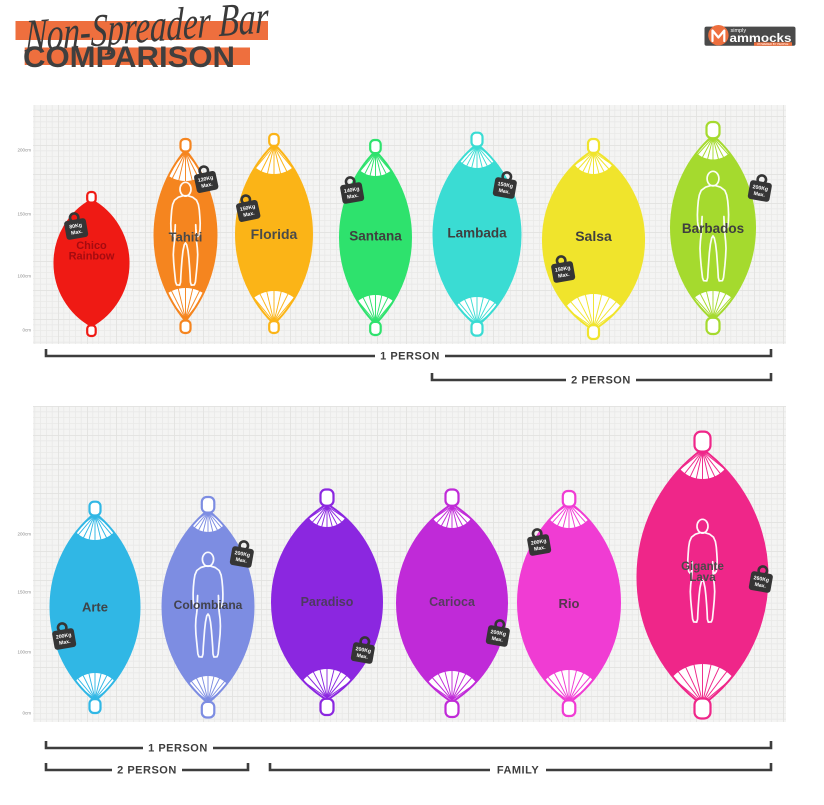 The height and width of the screenshot is (805, 824). What do you see at coordinates (327, 602) in the screenshot?
I see `svg-text: Paradiso` at bounding box center [327, 602].